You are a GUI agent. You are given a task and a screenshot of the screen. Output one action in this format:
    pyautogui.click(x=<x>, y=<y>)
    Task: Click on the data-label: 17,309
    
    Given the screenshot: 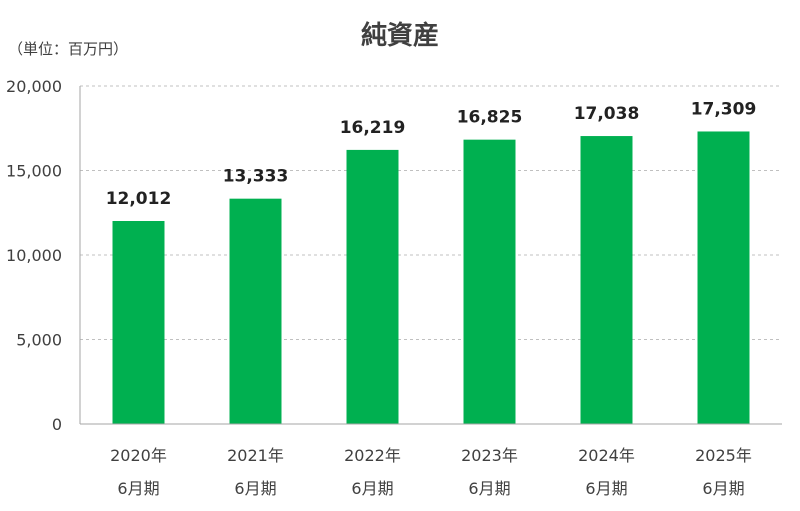 What is the action you would take?
    pyautogui.click(x=724, y=109)
    